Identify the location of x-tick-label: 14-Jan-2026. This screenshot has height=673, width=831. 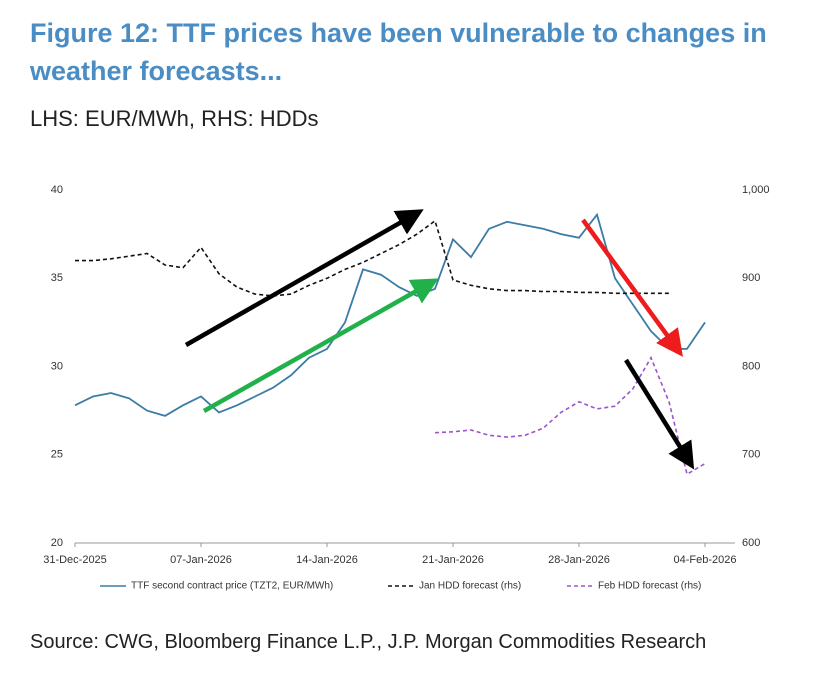
(327, 560).